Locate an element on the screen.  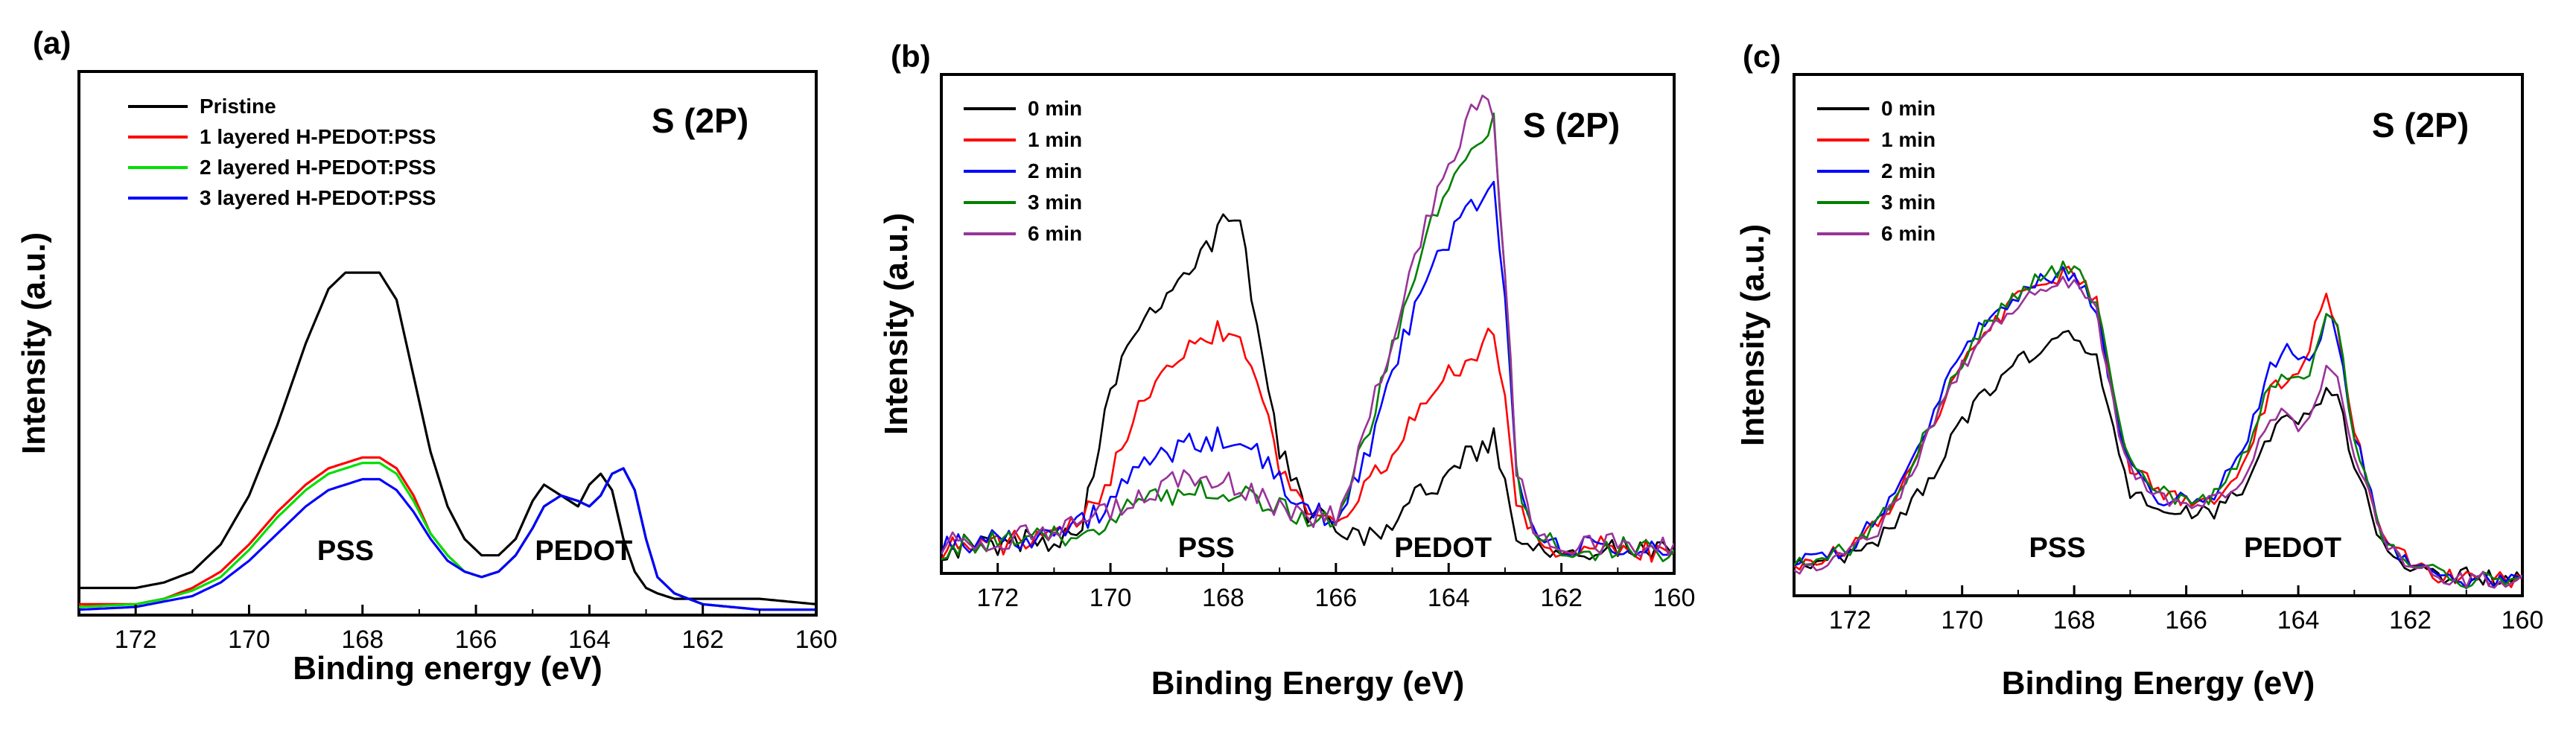
x-axis-label: Binding energy (eV) is located at coordinates (447, 668).